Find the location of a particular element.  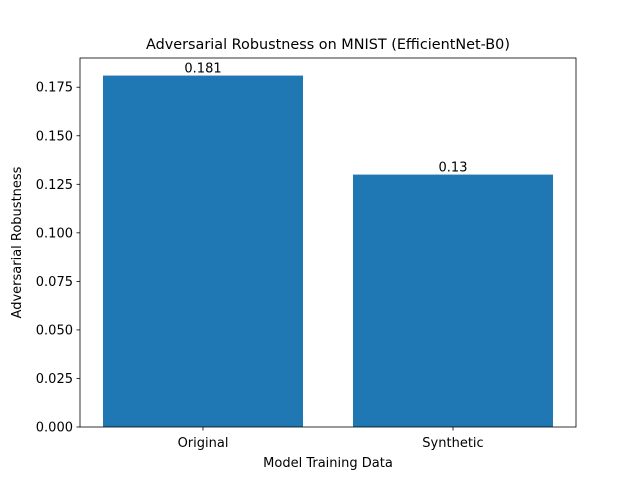

y-tick-label: 0.100 is located at coordinates (54, 233).